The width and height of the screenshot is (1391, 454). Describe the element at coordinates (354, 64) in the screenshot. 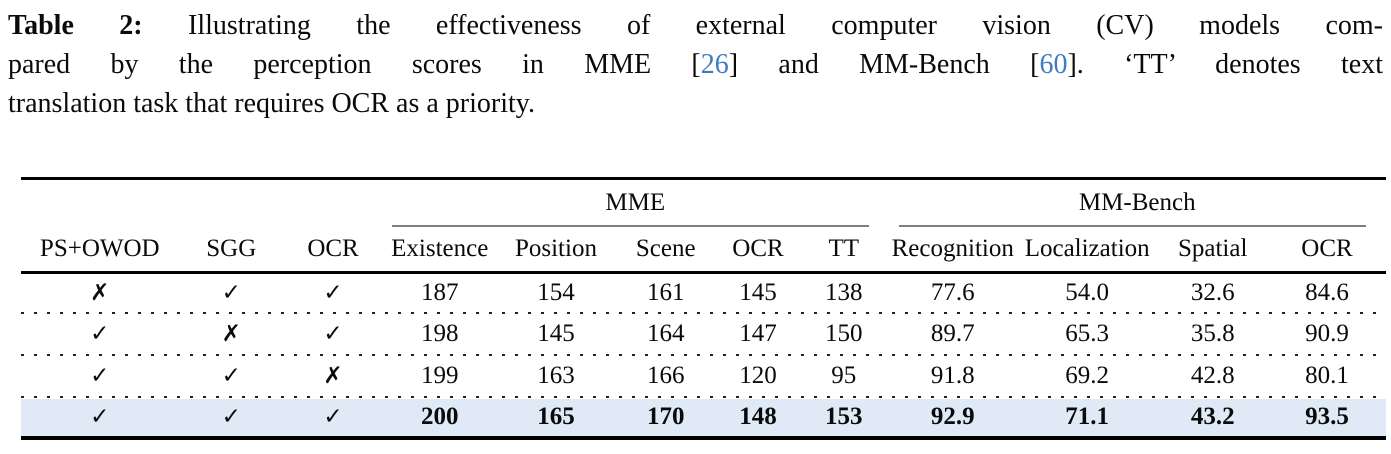

I see `caption-text-2a: pared by the perception scores in MME [` at that location.